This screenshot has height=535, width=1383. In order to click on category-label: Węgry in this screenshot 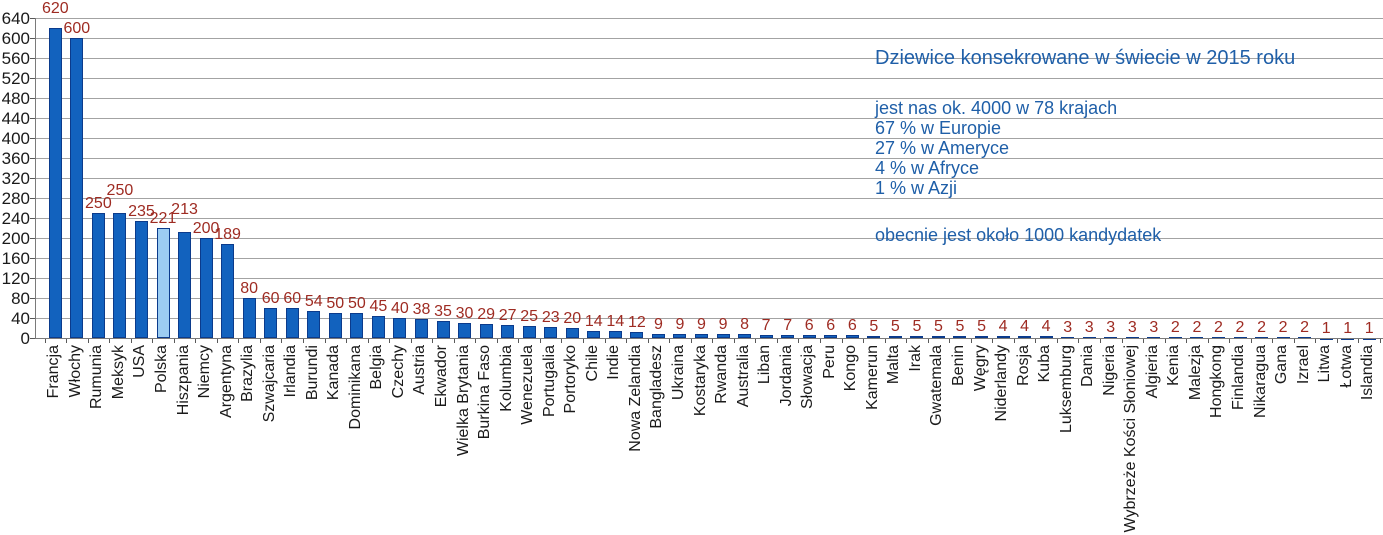, I will do `click(980, 368)`.